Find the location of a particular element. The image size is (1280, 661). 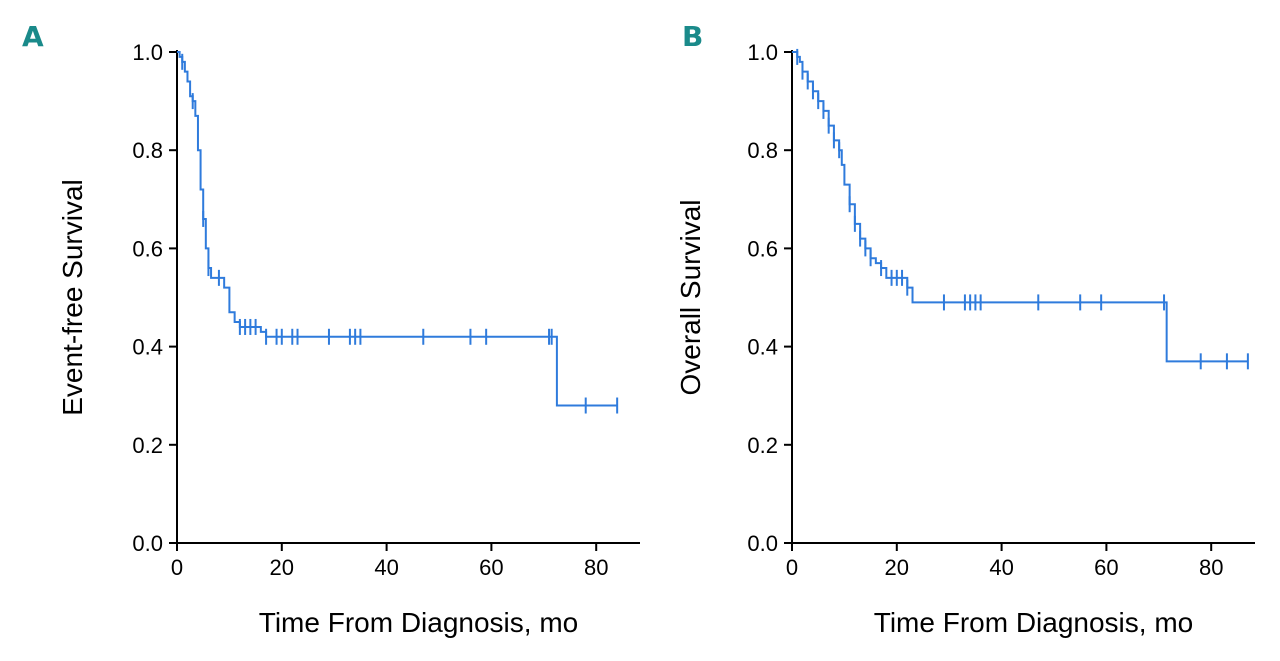

y-axis-title: Event-free Survival is located at coordinates (72, 297).